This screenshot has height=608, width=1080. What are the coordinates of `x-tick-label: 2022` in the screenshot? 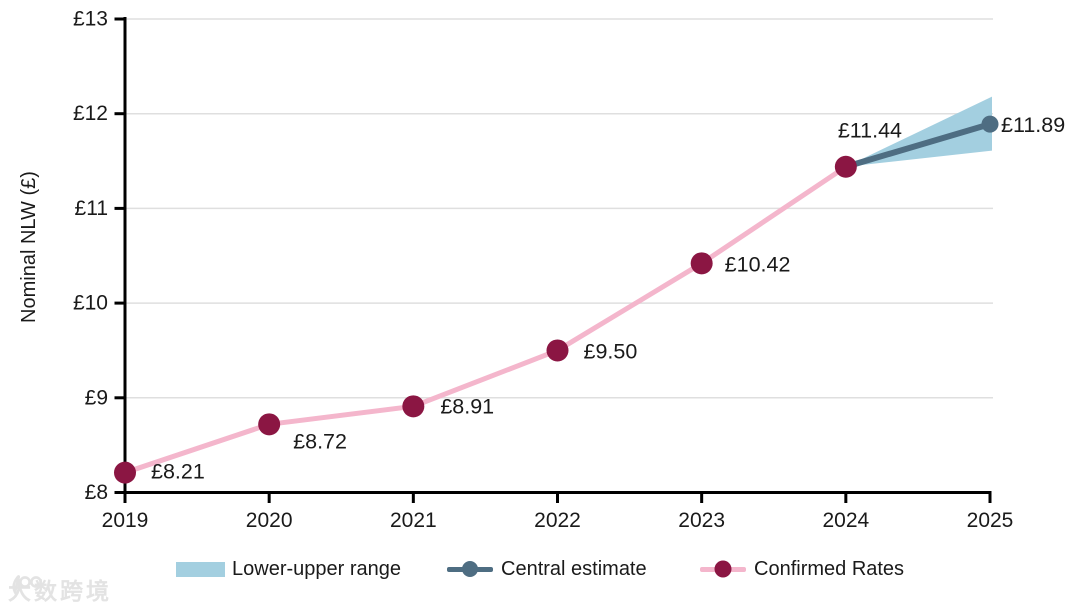 It's located at (557, 520).